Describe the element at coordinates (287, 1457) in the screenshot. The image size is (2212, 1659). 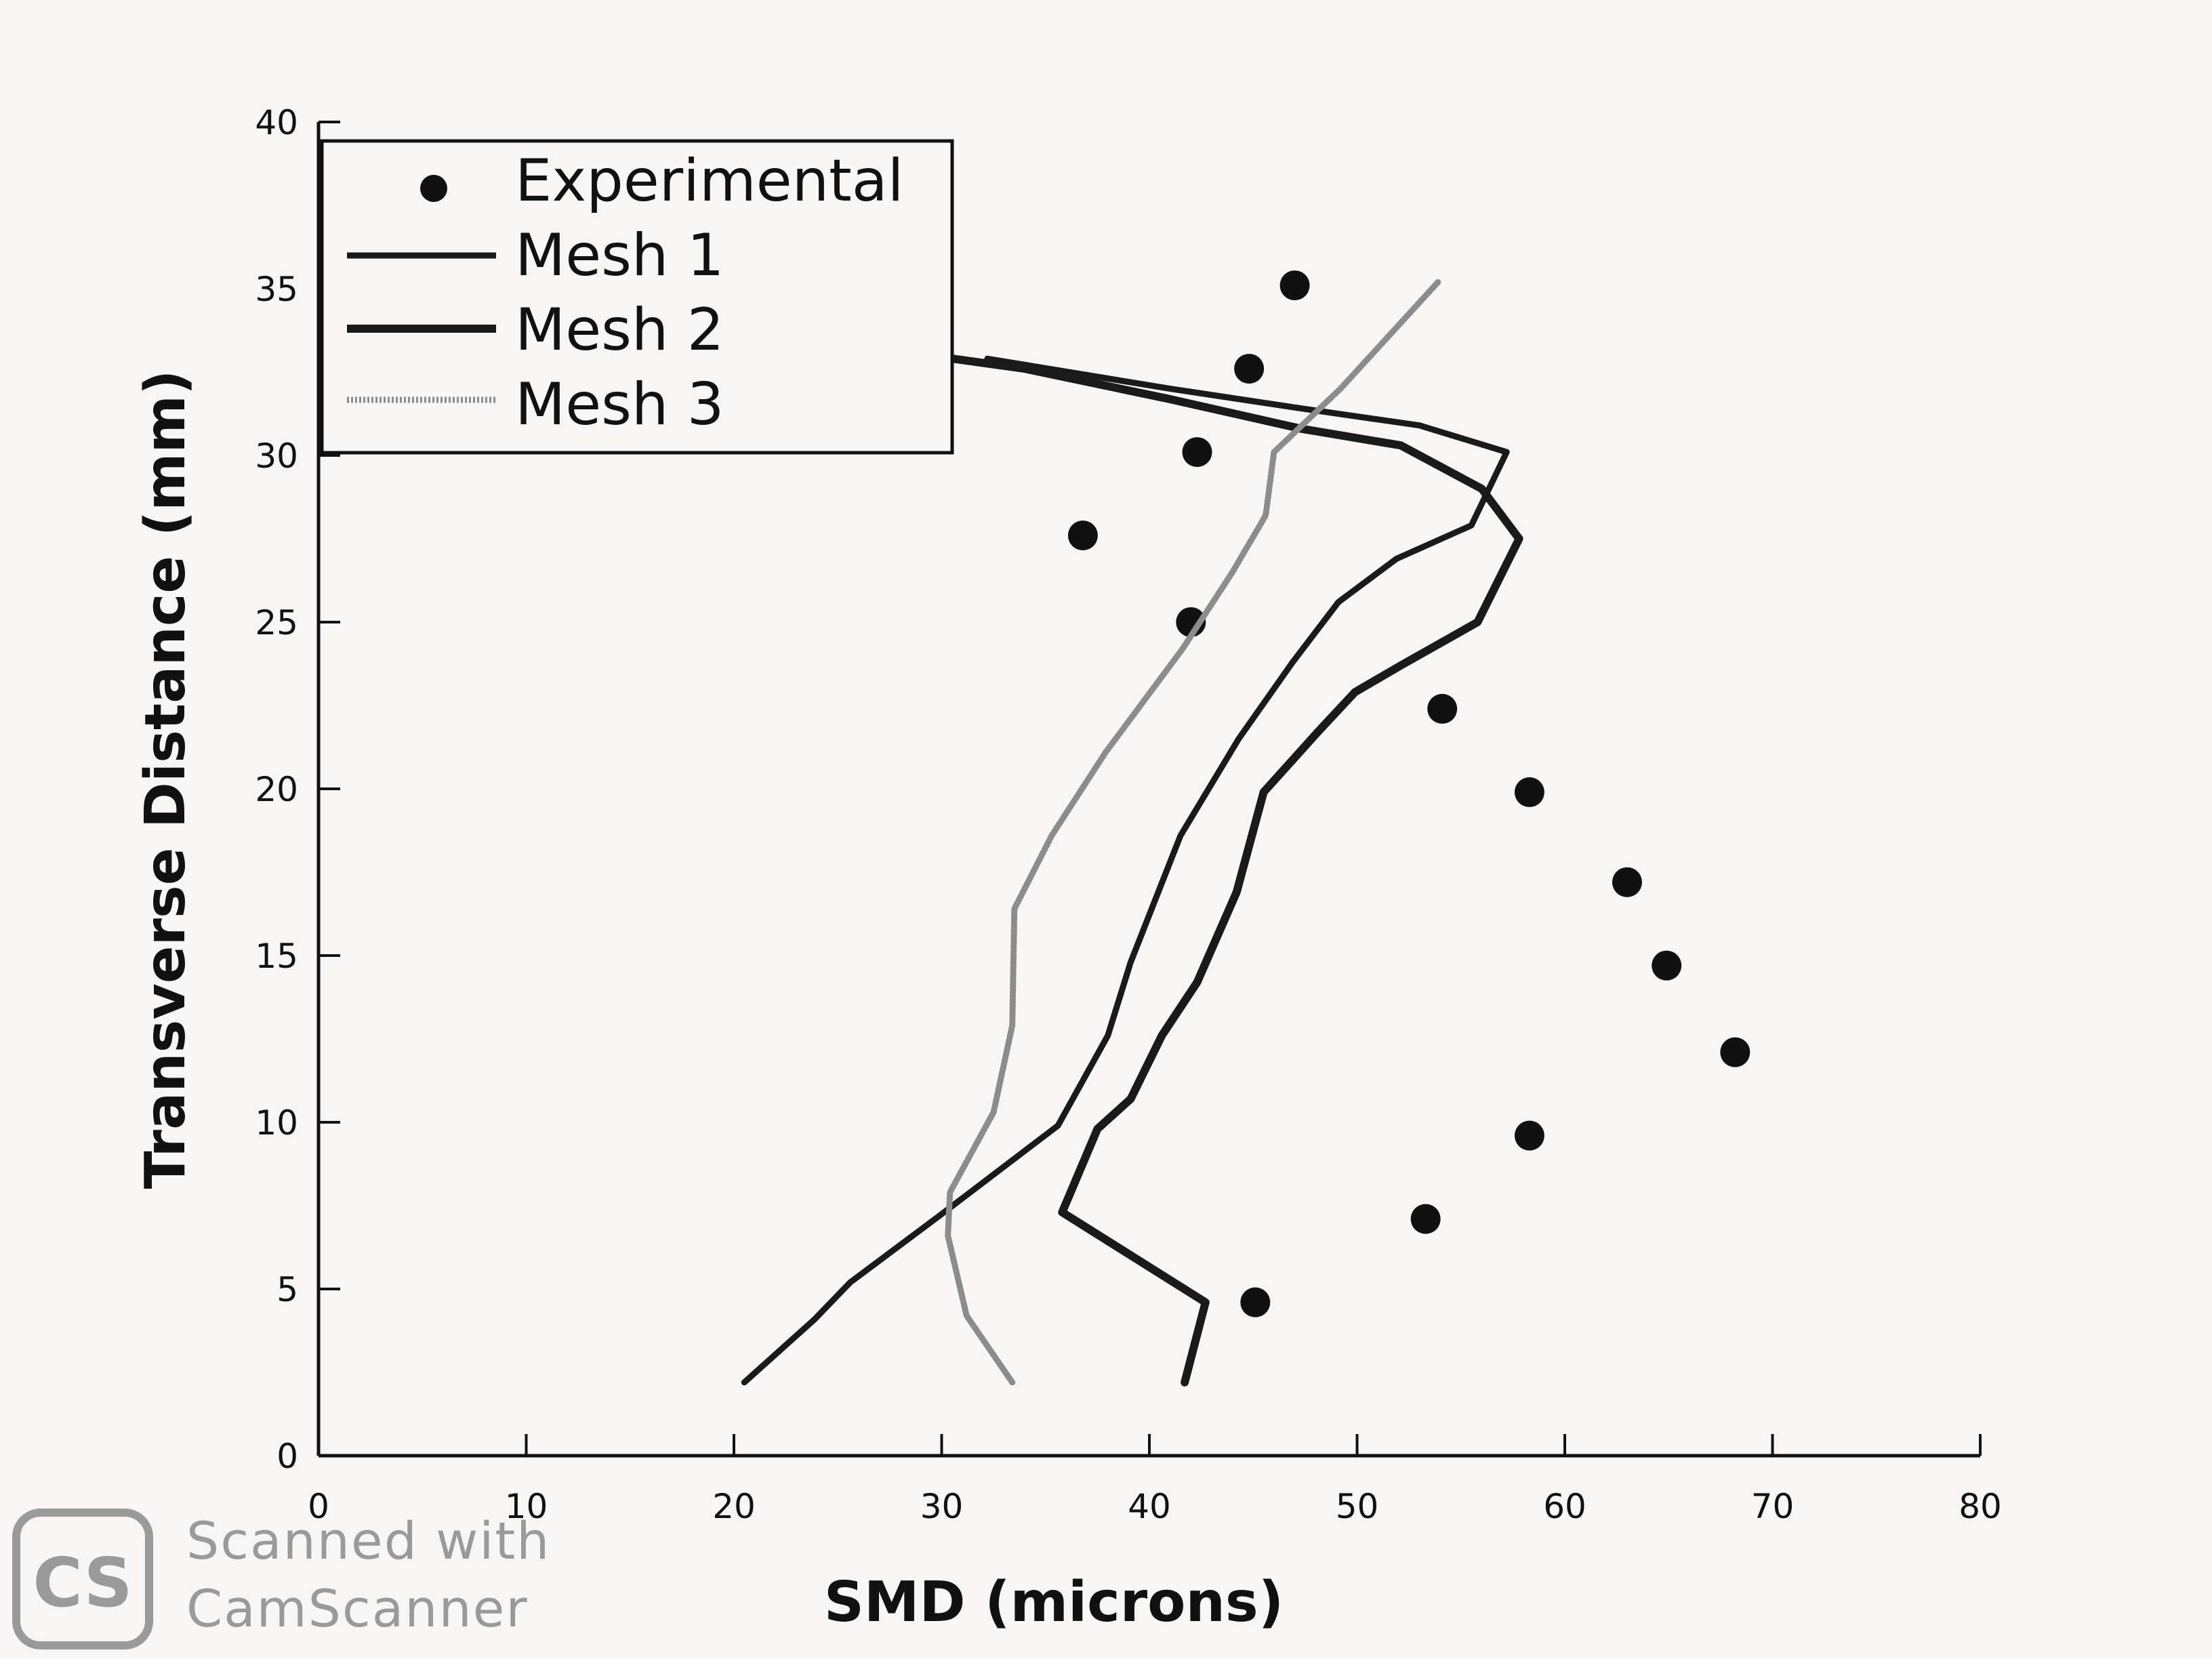
I see `y-tick-label: 0` at that location.